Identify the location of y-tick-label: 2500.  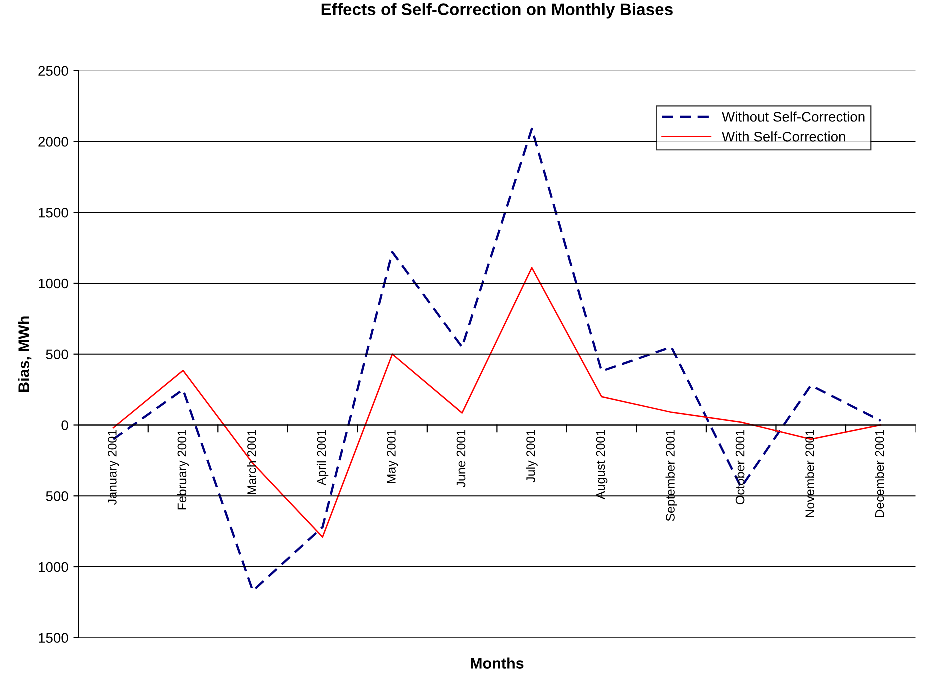
(53, 71).